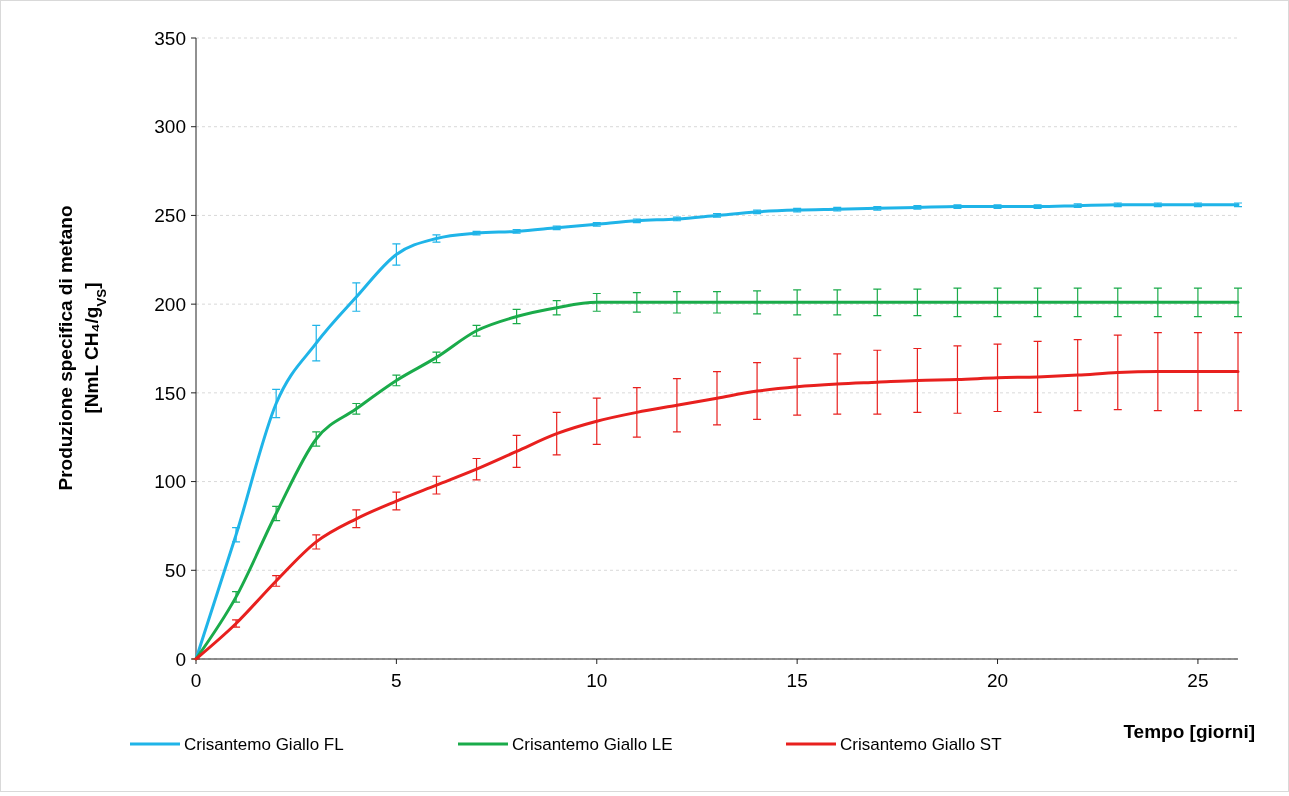 The width and height of the screenshot is (1289, 796). What do you see at coordinates (180, 659) in the screenshot?
I see `y-tick-label: 0` at bounding box center [180, 659].